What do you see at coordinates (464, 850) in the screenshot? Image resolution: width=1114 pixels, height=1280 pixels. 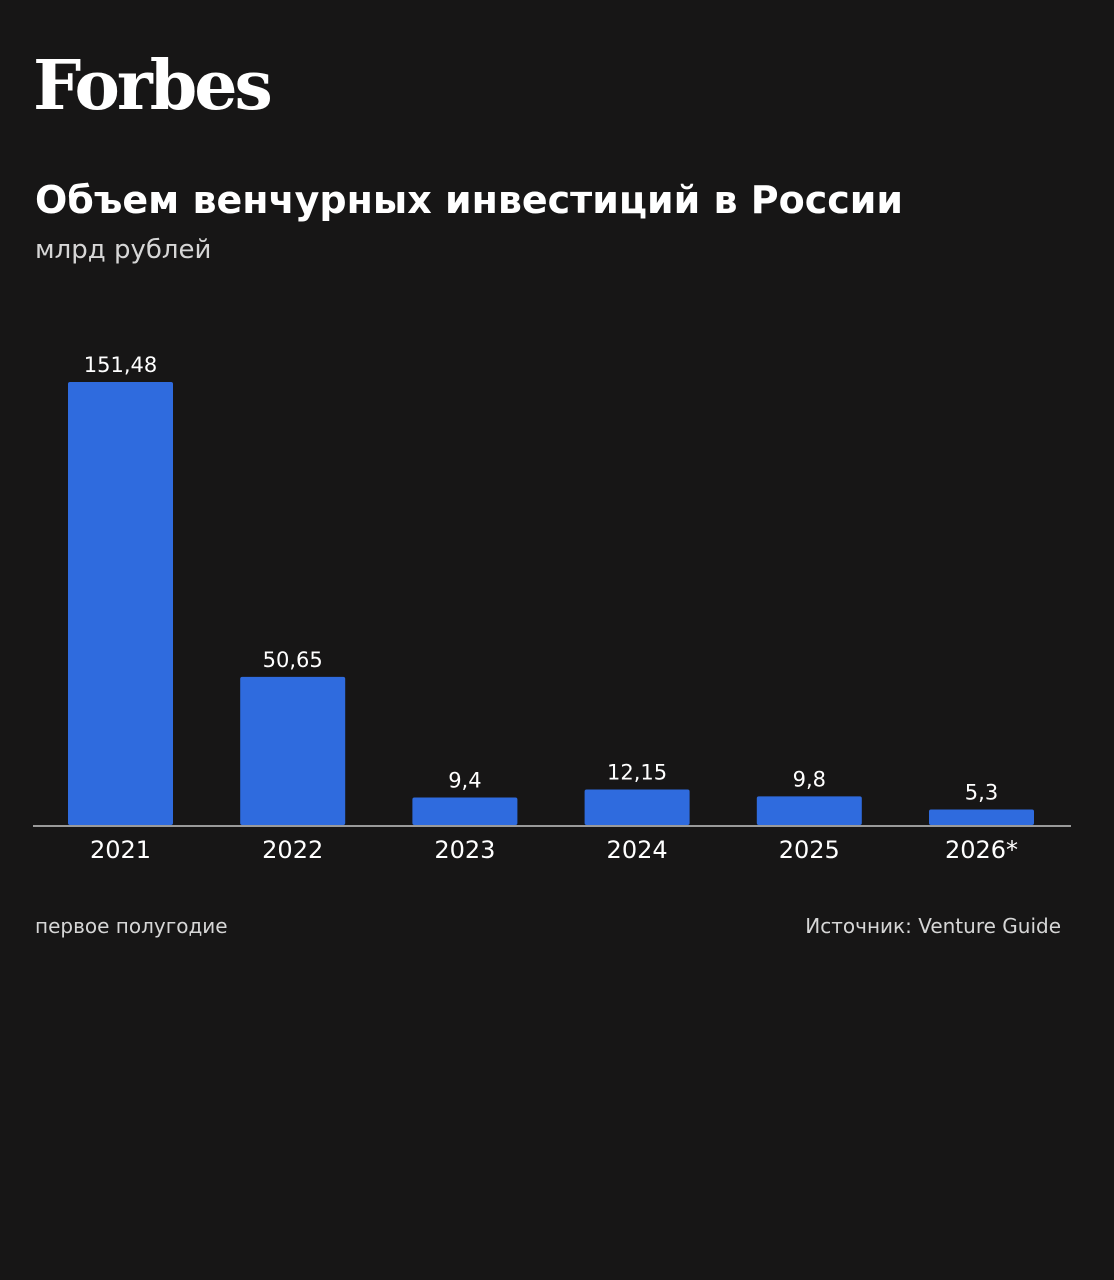 I see `x-tick-2023: 2023` at bounding box center [464, 850].